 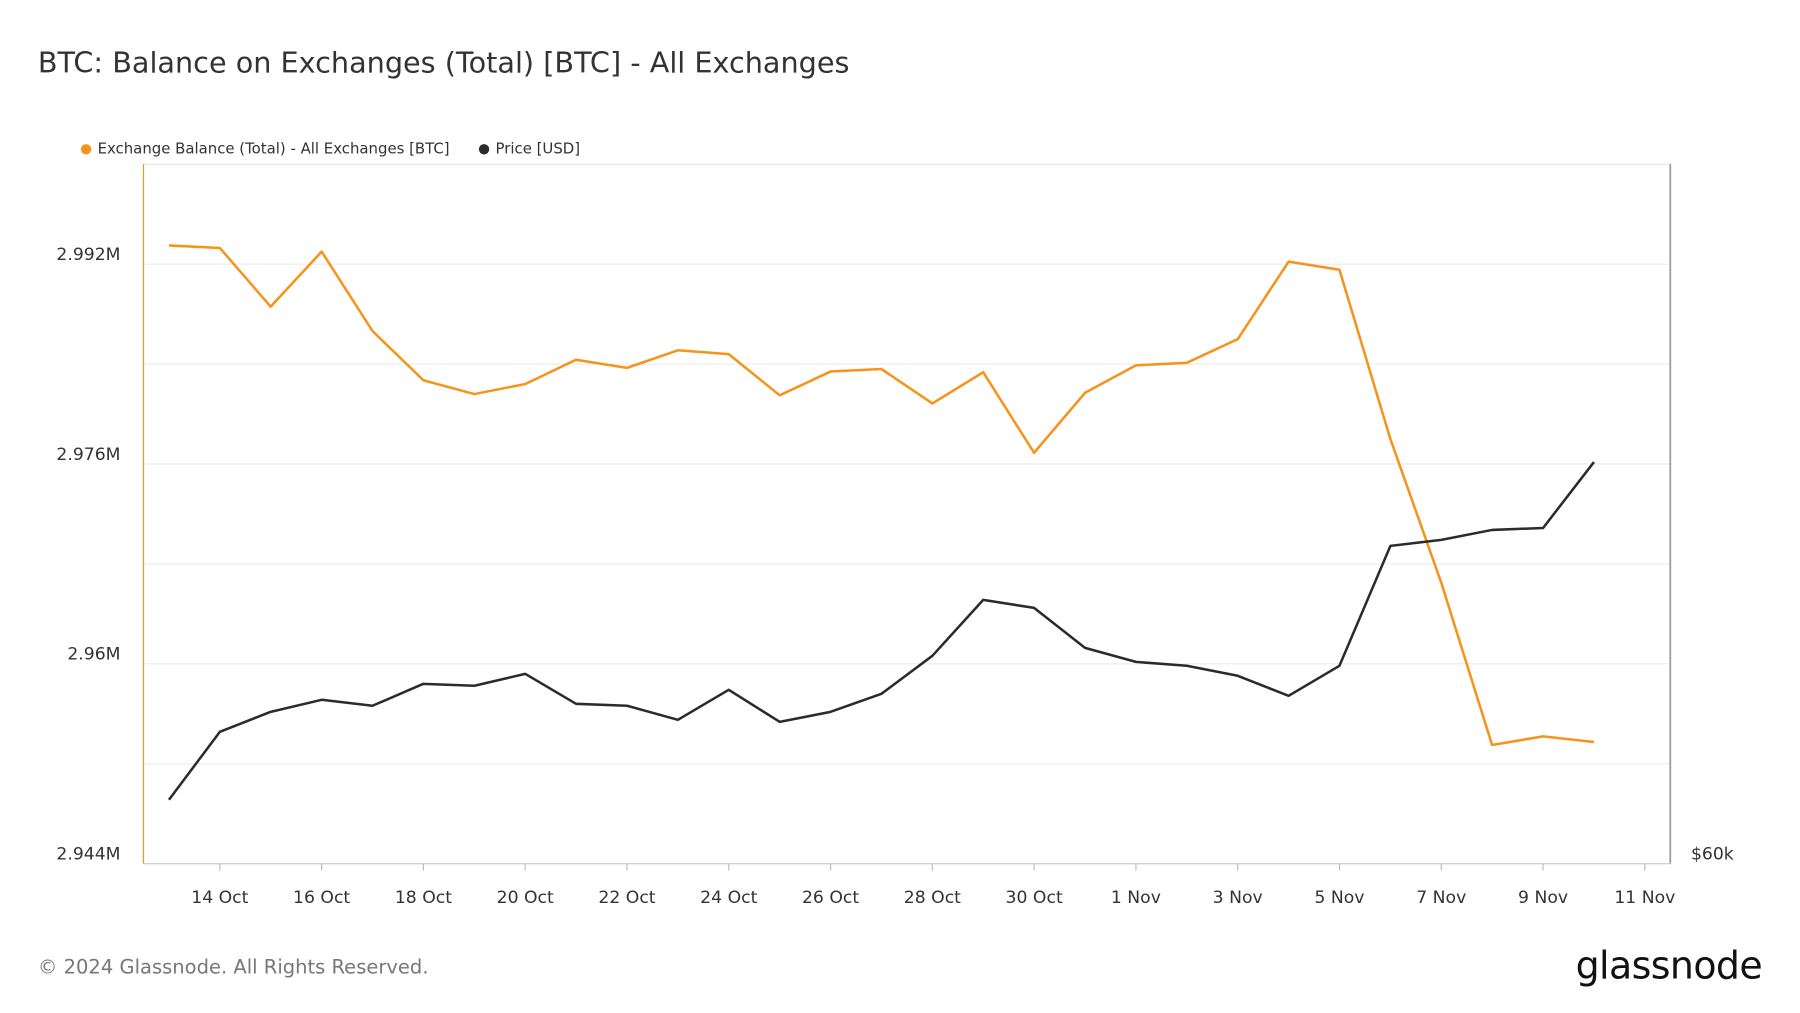 I want to click on x-tick-label: 7 Nov, so click(x=1441, y=898).